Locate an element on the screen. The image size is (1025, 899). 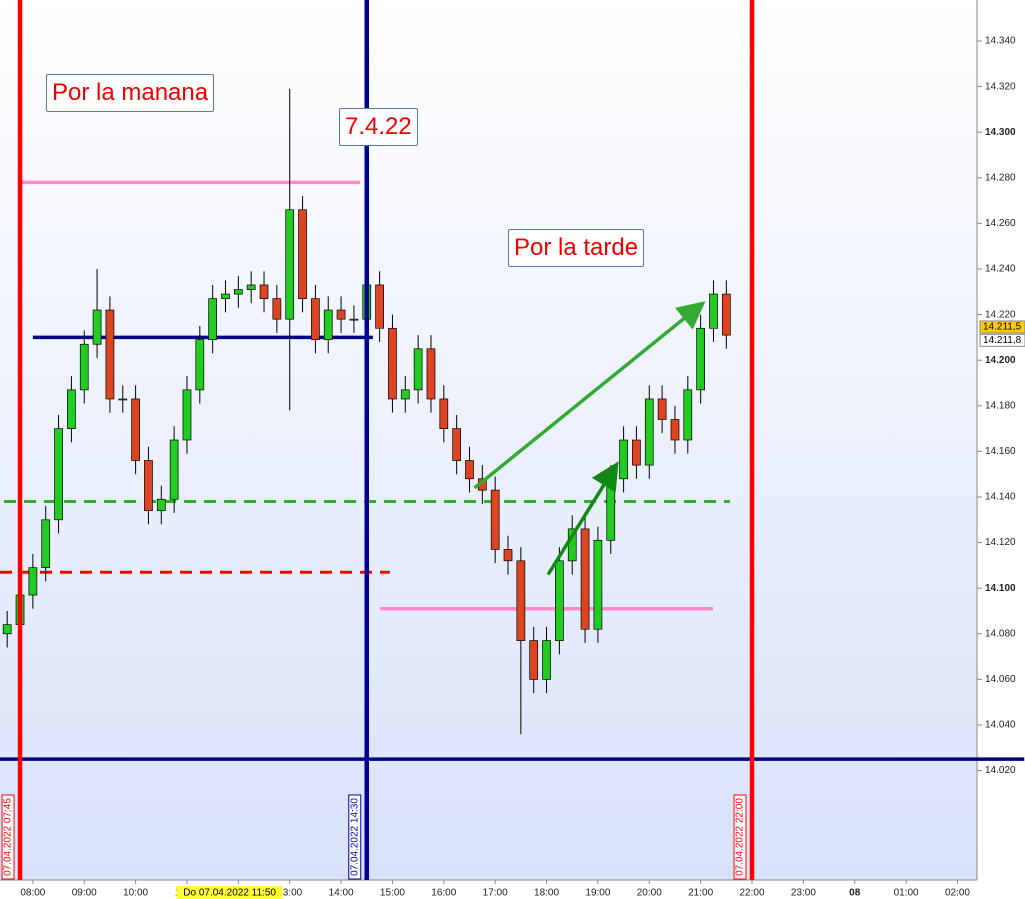
x-tick-label: 18:00 is located at coordinates (546, 893).